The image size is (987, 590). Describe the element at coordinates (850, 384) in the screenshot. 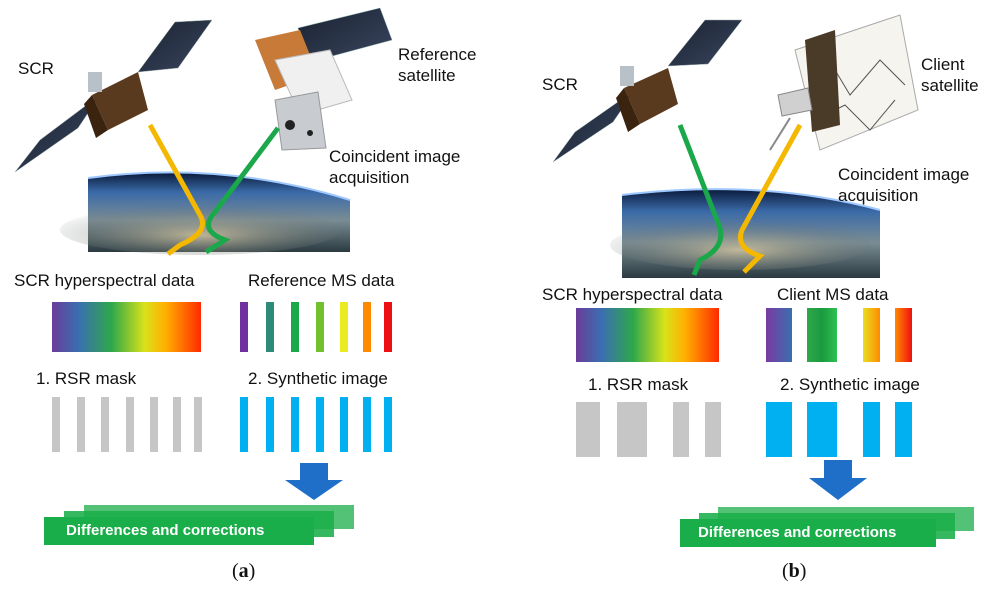

I see `synthetic-label-b: 2. Synthetic image` at that location.